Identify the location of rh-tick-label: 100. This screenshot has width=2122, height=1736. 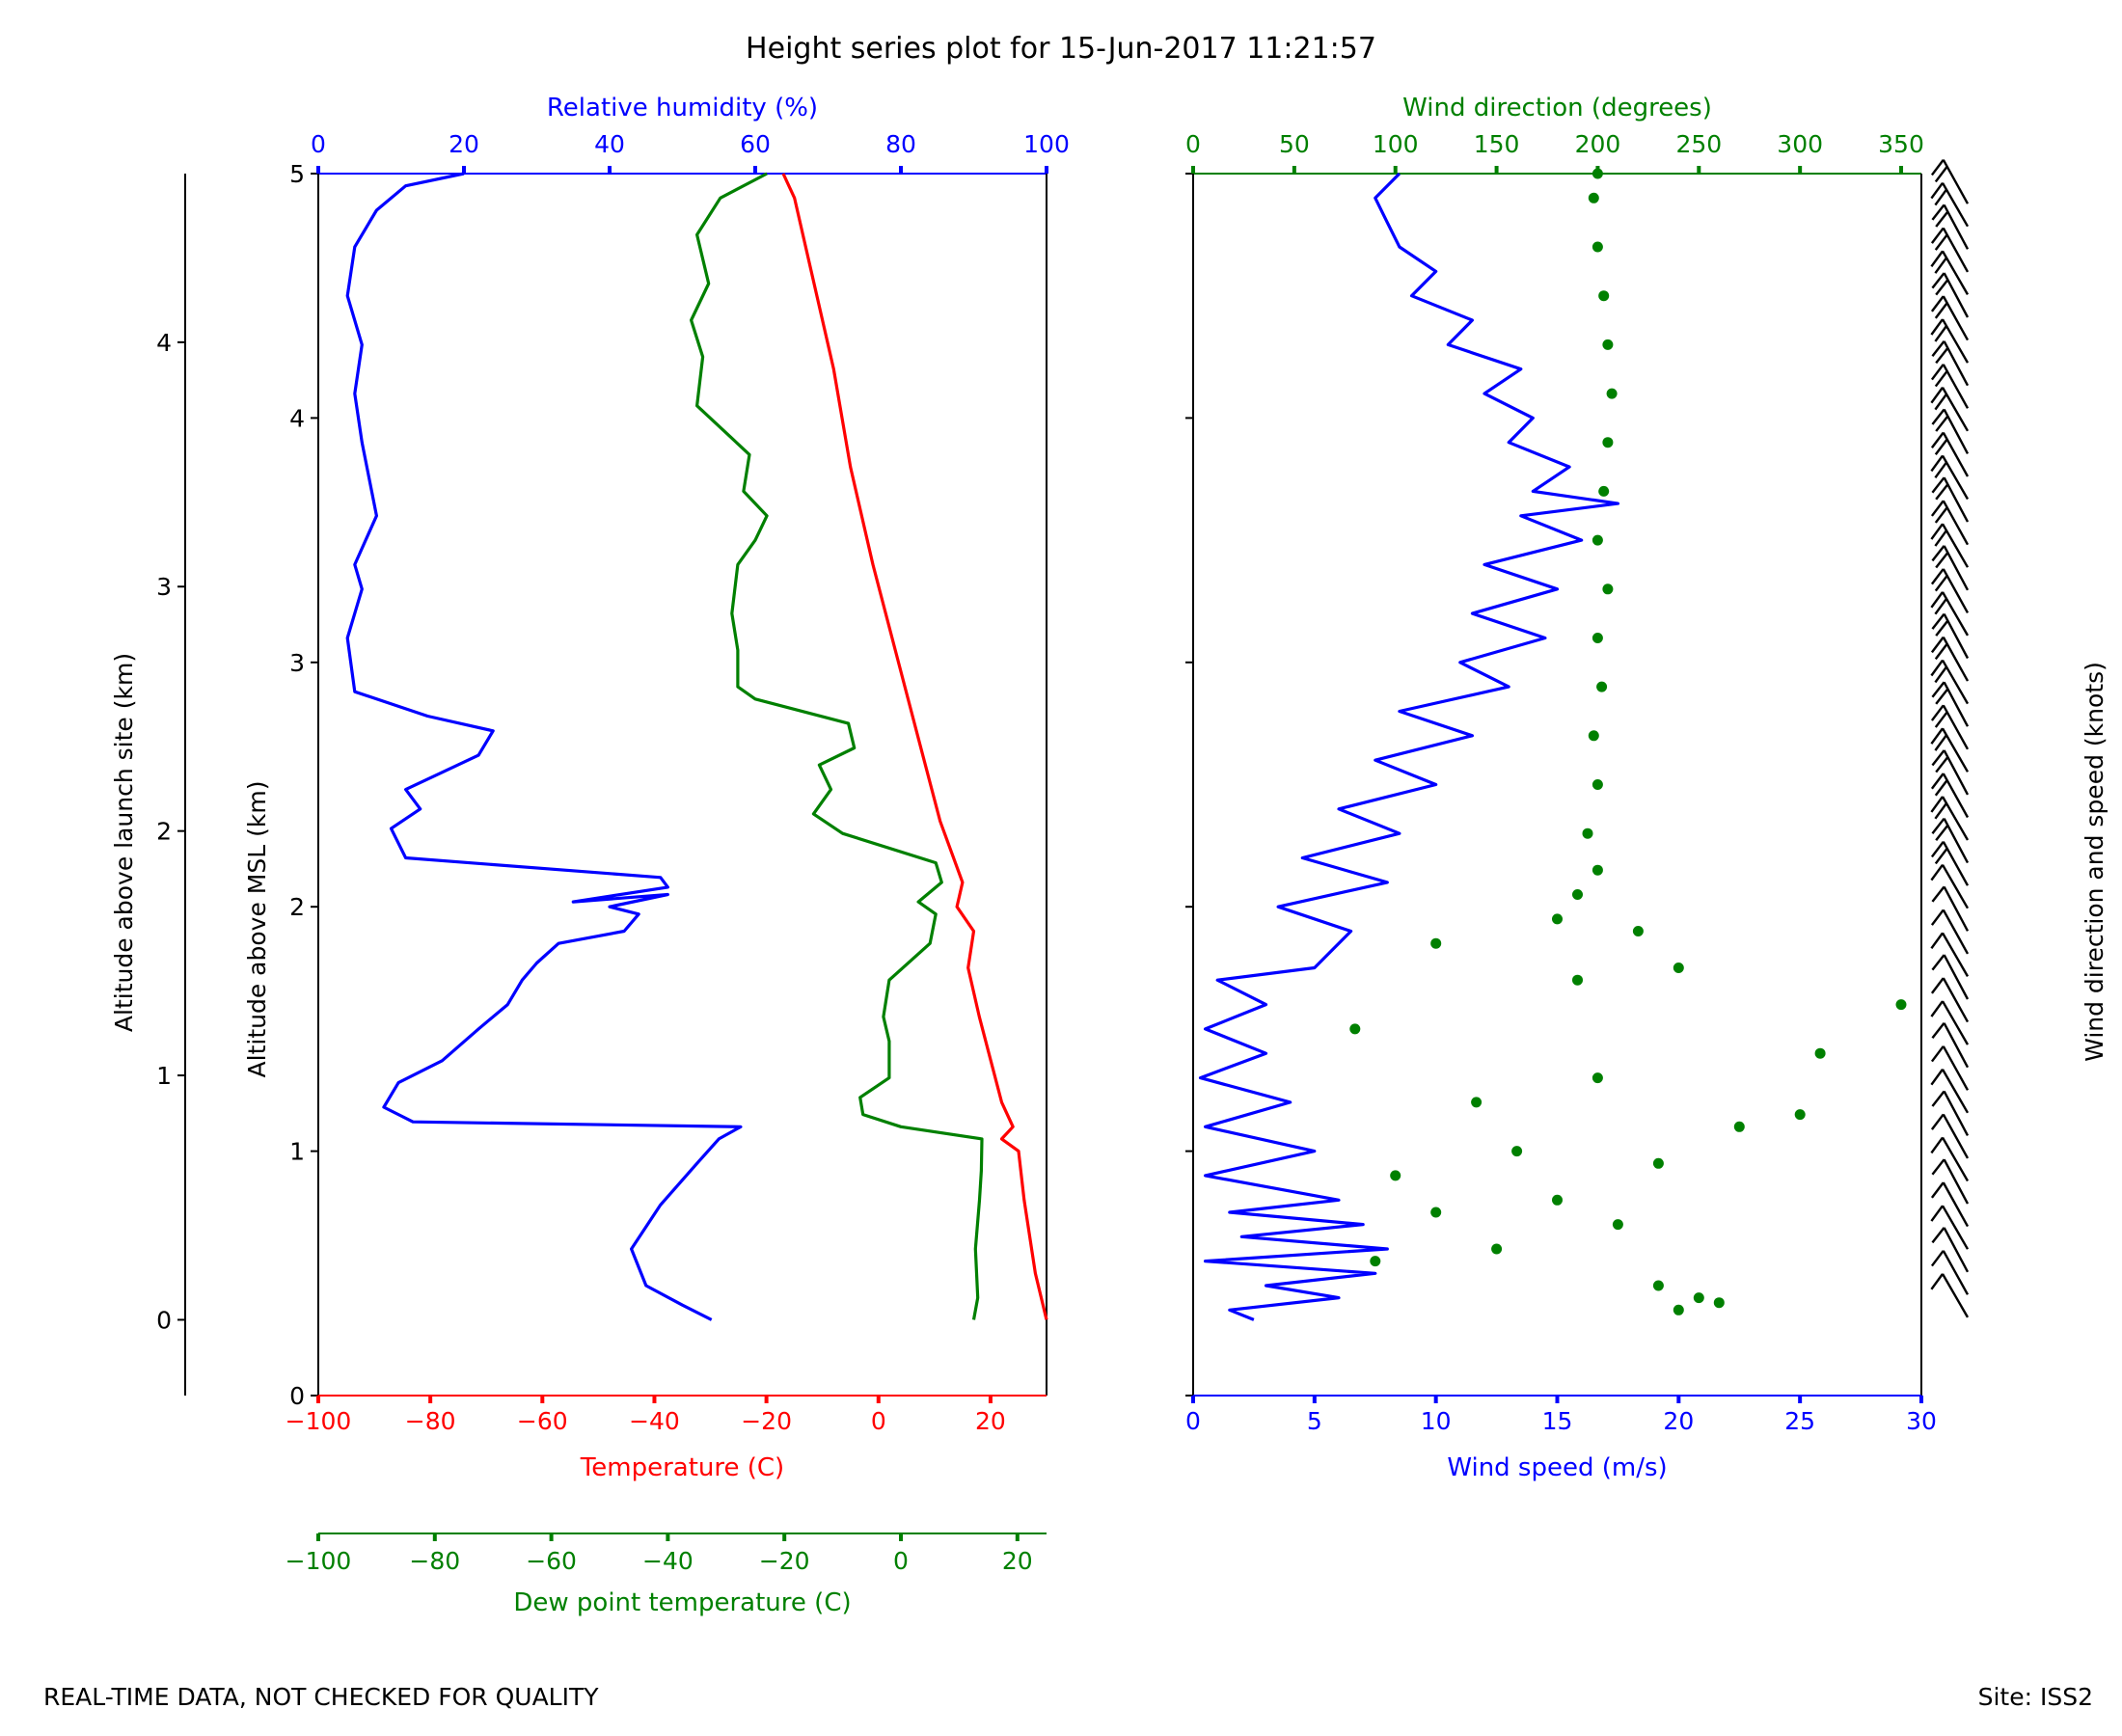
(1047, 144).